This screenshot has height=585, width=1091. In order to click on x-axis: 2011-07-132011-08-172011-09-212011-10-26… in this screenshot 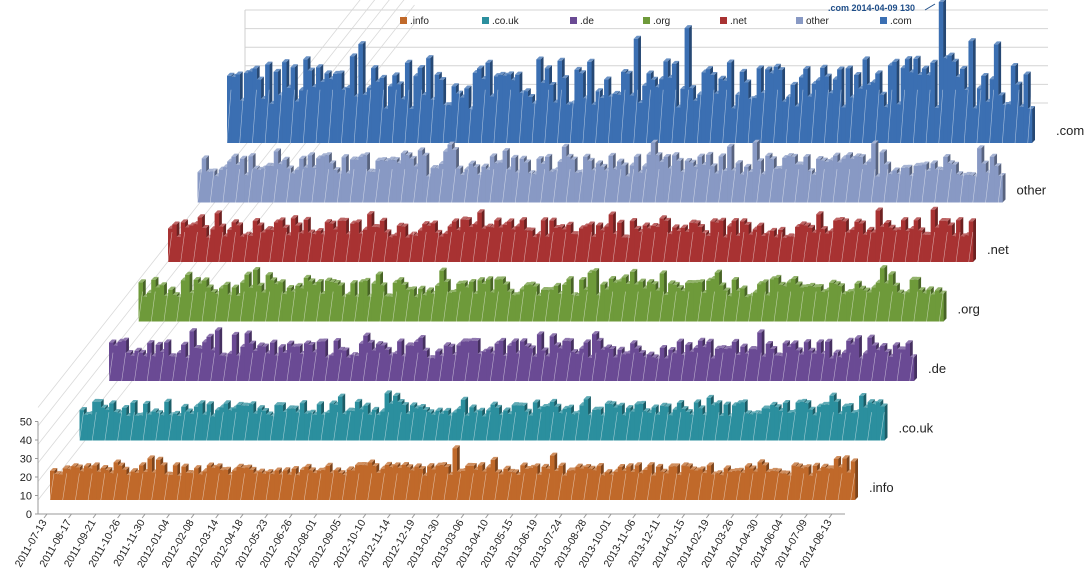, I will do `click(429, 541)`.